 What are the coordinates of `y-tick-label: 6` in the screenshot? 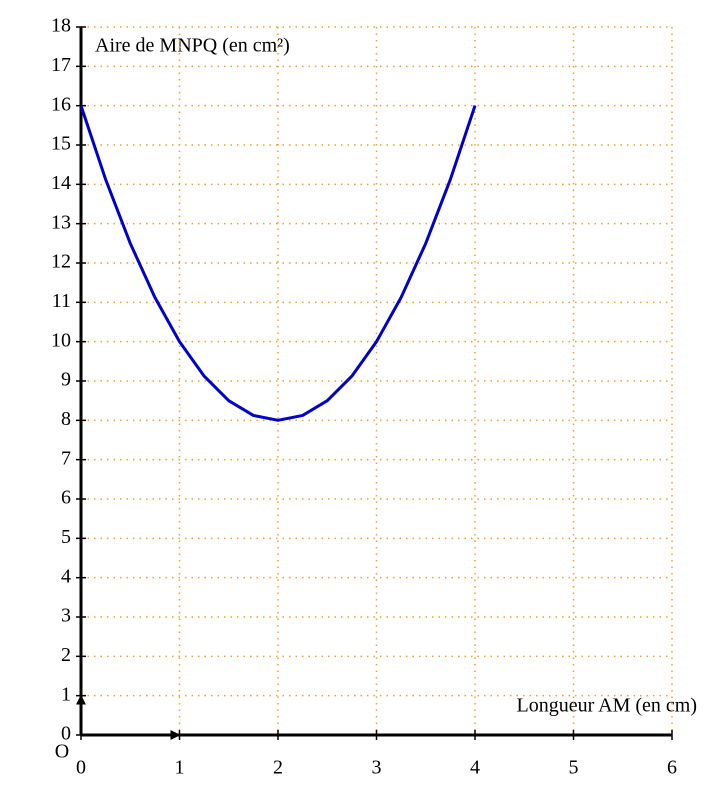 It's located at (66, 498).